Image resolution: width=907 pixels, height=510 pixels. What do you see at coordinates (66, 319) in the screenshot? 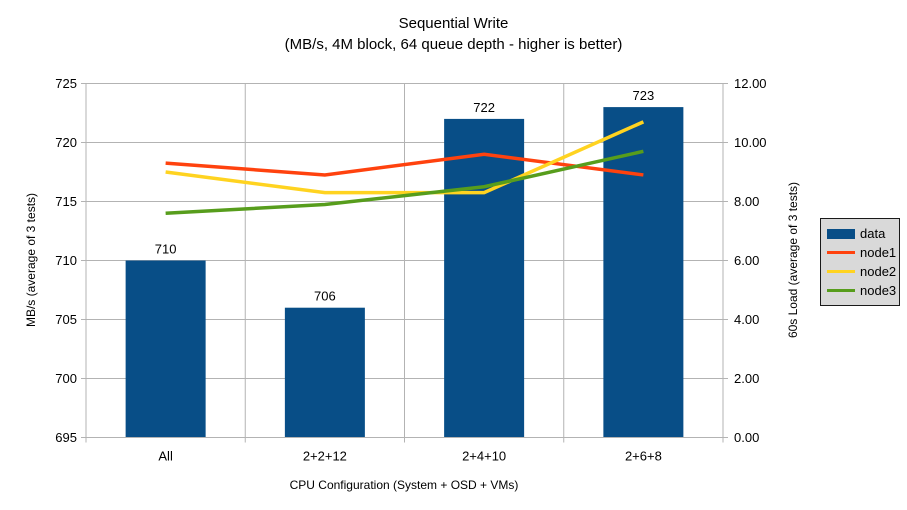
I see `left-tick-label: 705` at bounding box center [66, 319].